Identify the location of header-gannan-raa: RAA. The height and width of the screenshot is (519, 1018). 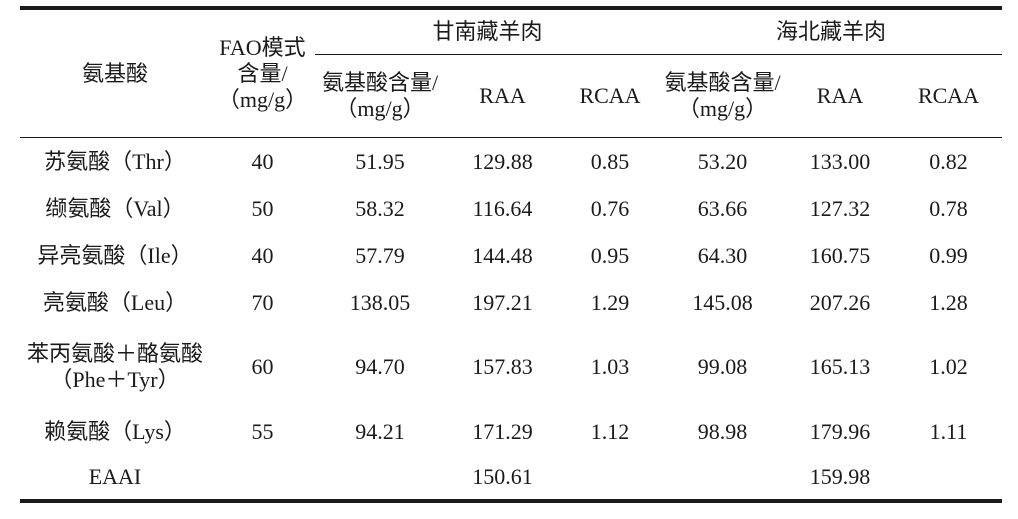
(502, 96).